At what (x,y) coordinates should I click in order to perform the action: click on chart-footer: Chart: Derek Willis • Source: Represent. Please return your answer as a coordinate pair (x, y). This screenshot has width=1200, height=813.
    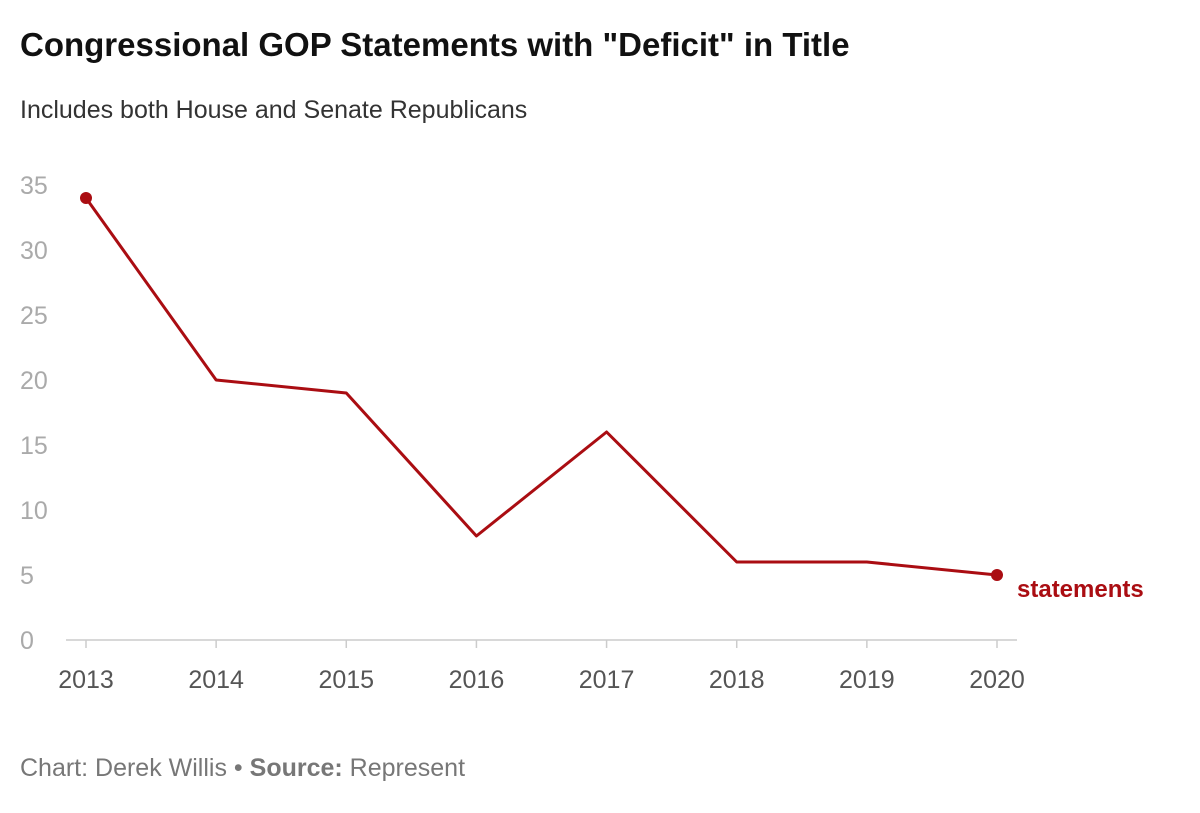
    Looking at the image, I should click on (242, 768).